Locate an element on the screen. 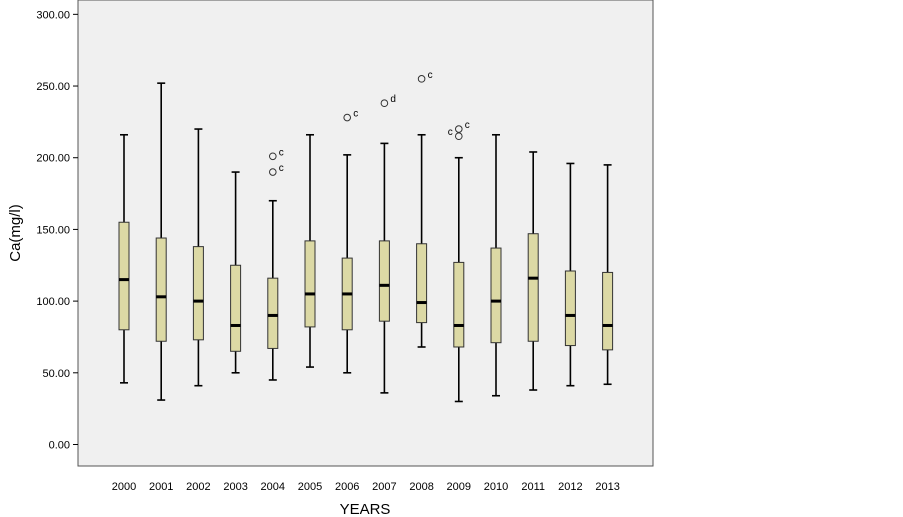 This screenshot has width=903, height=517. x-tick-label: 2012 is located at coordinates (570, 487).